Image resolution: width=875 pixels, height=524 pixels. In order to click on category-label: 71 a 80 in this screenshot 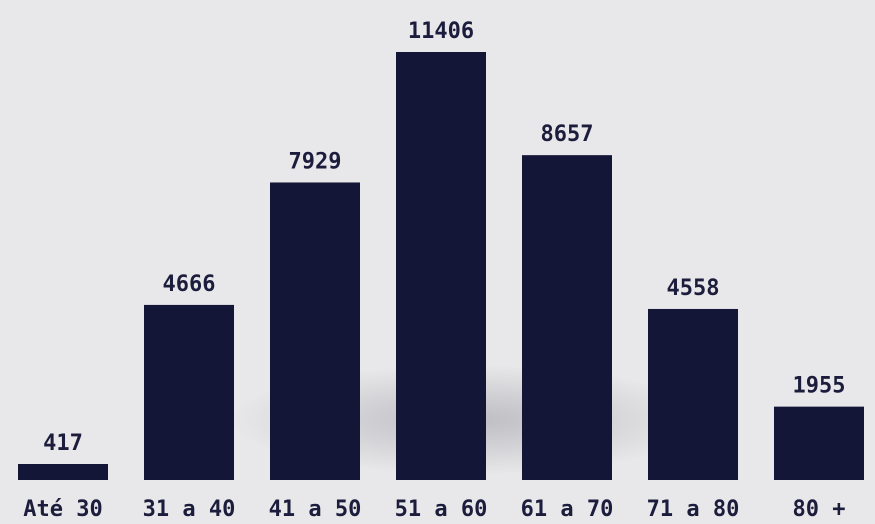, I will do `click(693, 509)`.